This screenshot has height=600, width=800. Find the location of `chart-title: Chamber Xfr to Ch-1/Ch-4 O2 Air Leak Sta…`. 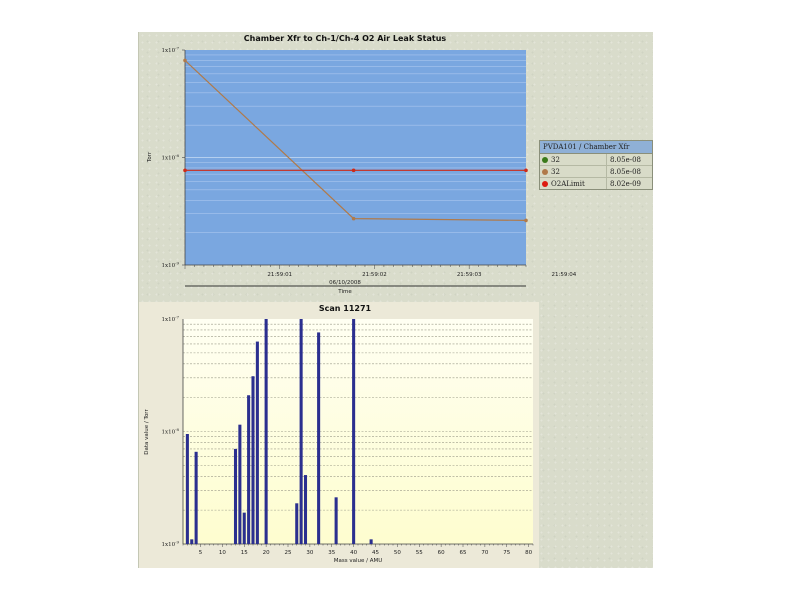

chart-title: Chamber Xfr to Ch-1/Ch-4 O2 Air Leak Sta… is located at coordinates (345, 38).